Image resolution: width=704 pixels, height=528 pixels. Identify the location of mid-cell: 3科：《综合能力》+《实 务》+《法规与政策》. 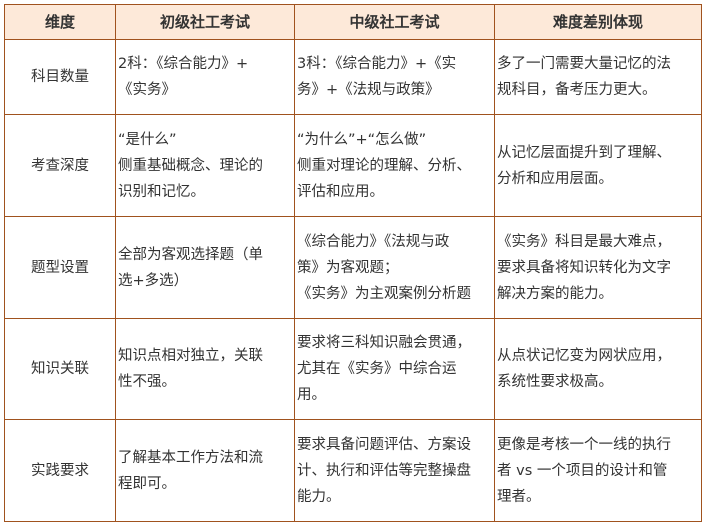
(394, 77).